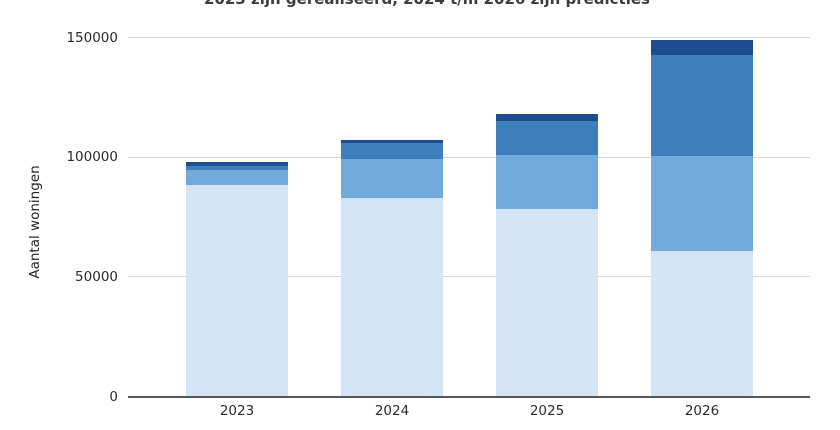 This screenshot has width=840, height=430. I want to click on bar-2023-light-blue-segment, so click(237, 290).